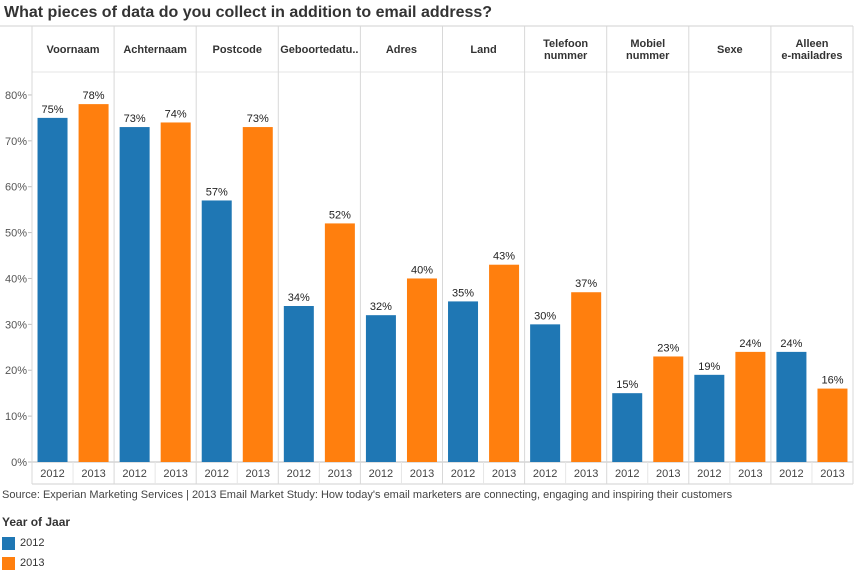  What do you see at coordinates (8, 563) in the screenshot?
I see `legend-swatch-2013` at bounding box center [8, 563].